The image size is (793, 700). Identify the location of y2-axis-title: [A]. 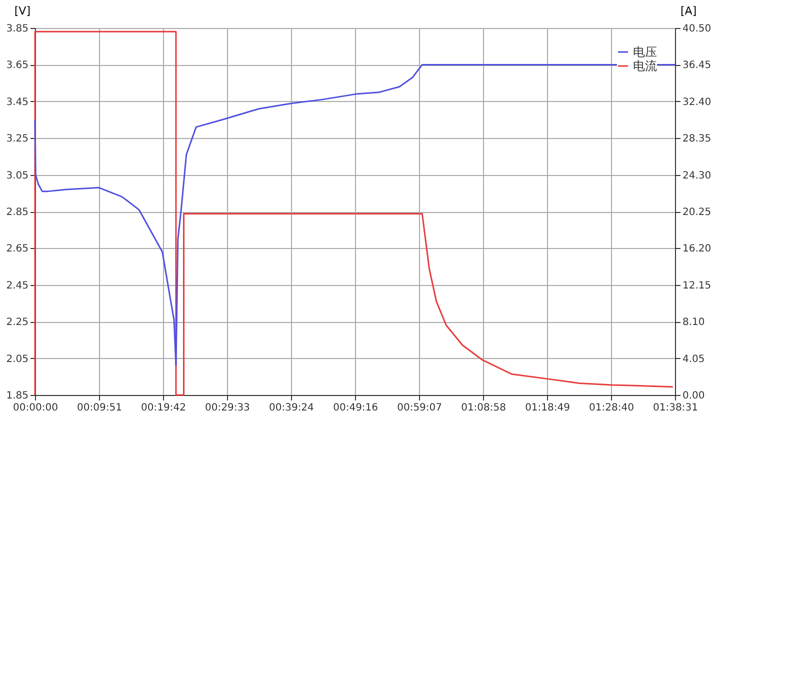
(688, 11).